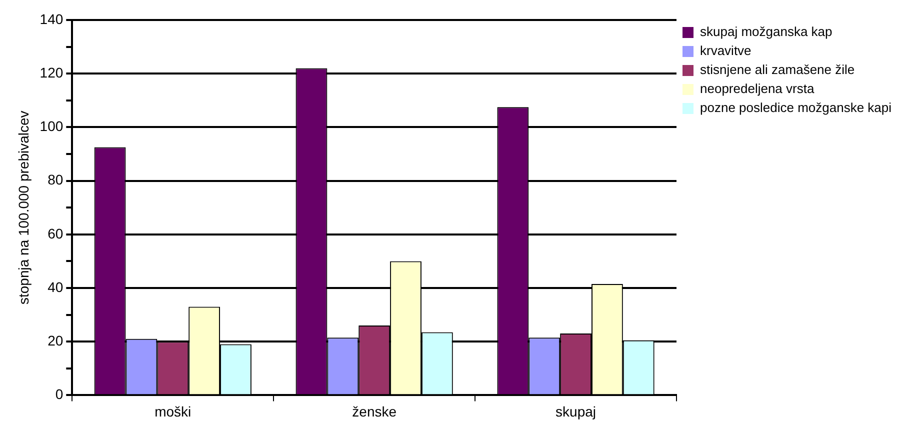 The image size is (906, 438). Describe the element at coordinates (726, 50) in the screenshot. I see `legend-label: krvavitve` at that location.